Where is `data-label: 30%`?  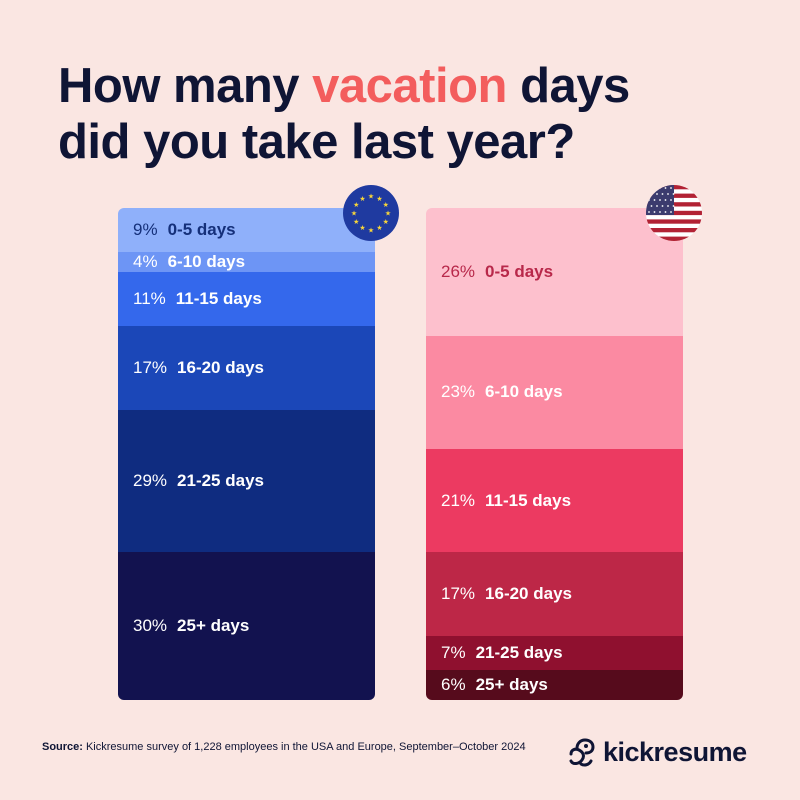
data-label: 30% is located at coordinates (150, 626).